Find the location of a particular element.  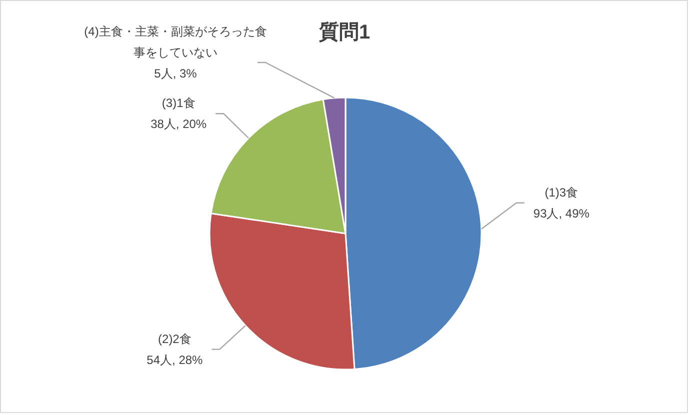

slice-label: (1)3食 is located at coordinates (561, 192).